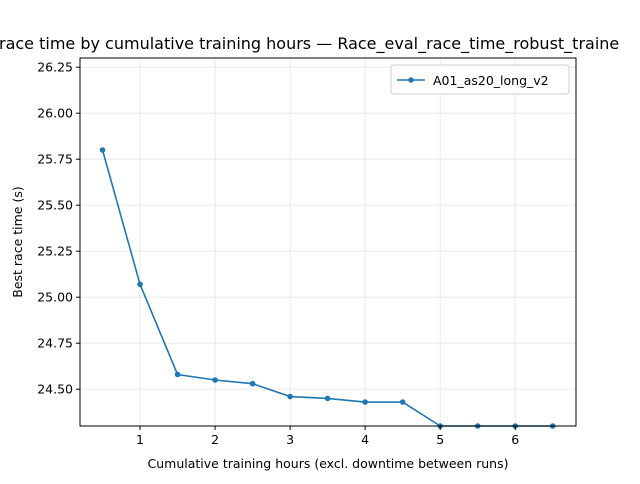  Describe the element at coordinates (491, 80) in the screenshot. I see `legend-label: A01_as20_long_v2` at that location.